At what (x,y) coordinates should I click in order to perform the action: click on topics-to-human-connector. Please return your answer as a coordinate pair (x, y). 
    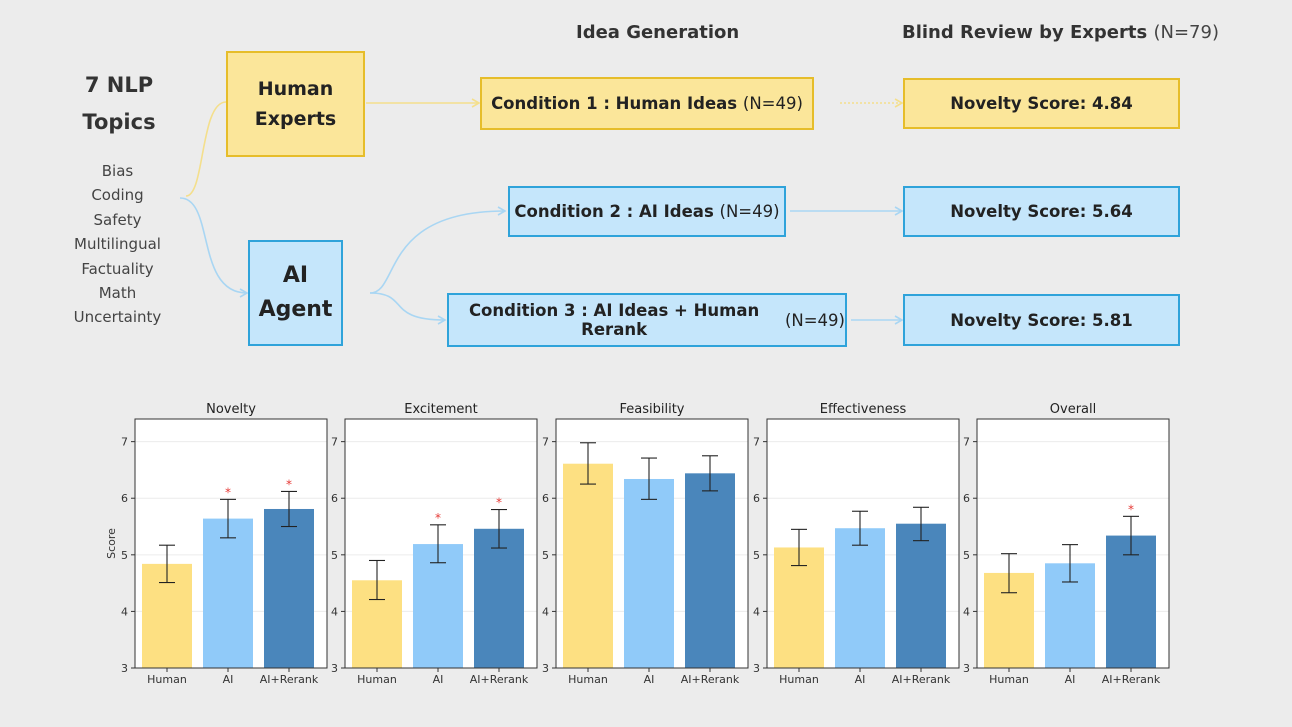
    Looking at the image, I should click on (206, 149).